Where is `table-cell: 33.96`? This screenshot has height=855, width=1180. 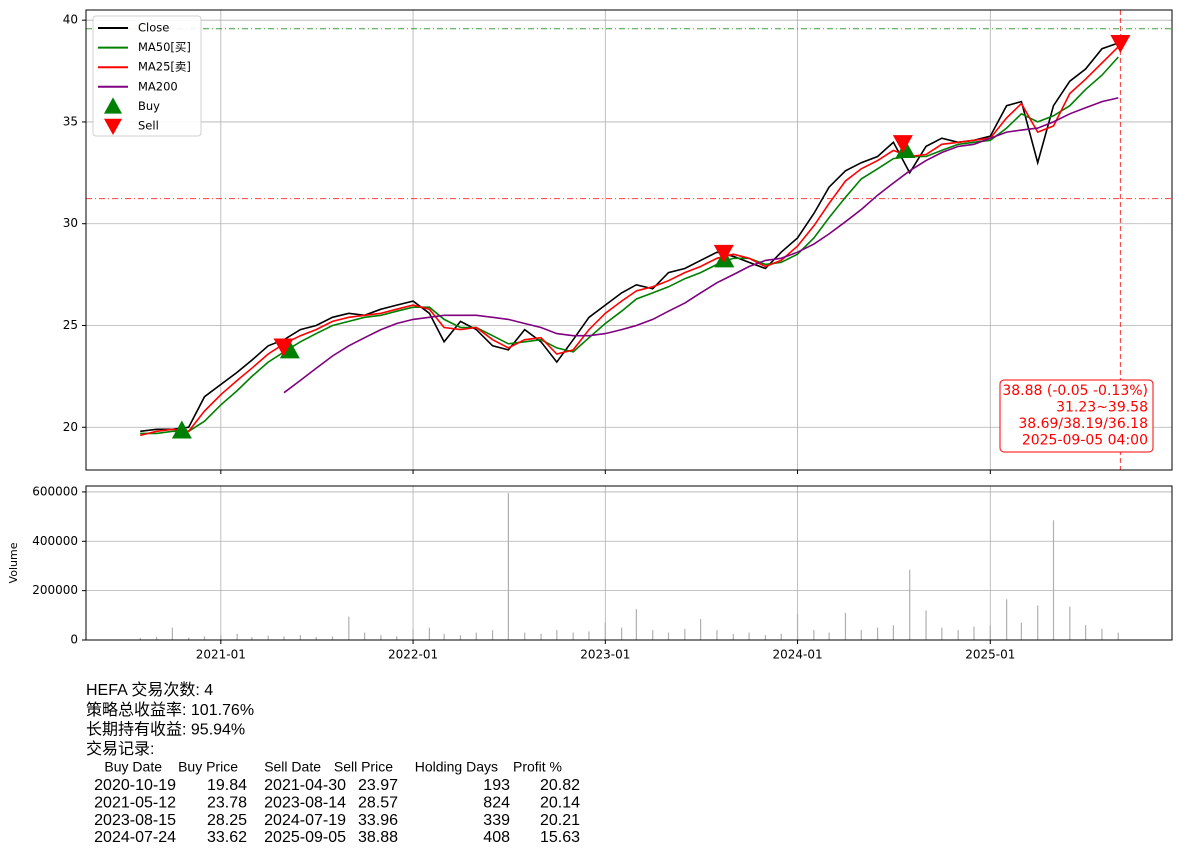
table-cell: 33.96 is located at coordinates (378, 820).